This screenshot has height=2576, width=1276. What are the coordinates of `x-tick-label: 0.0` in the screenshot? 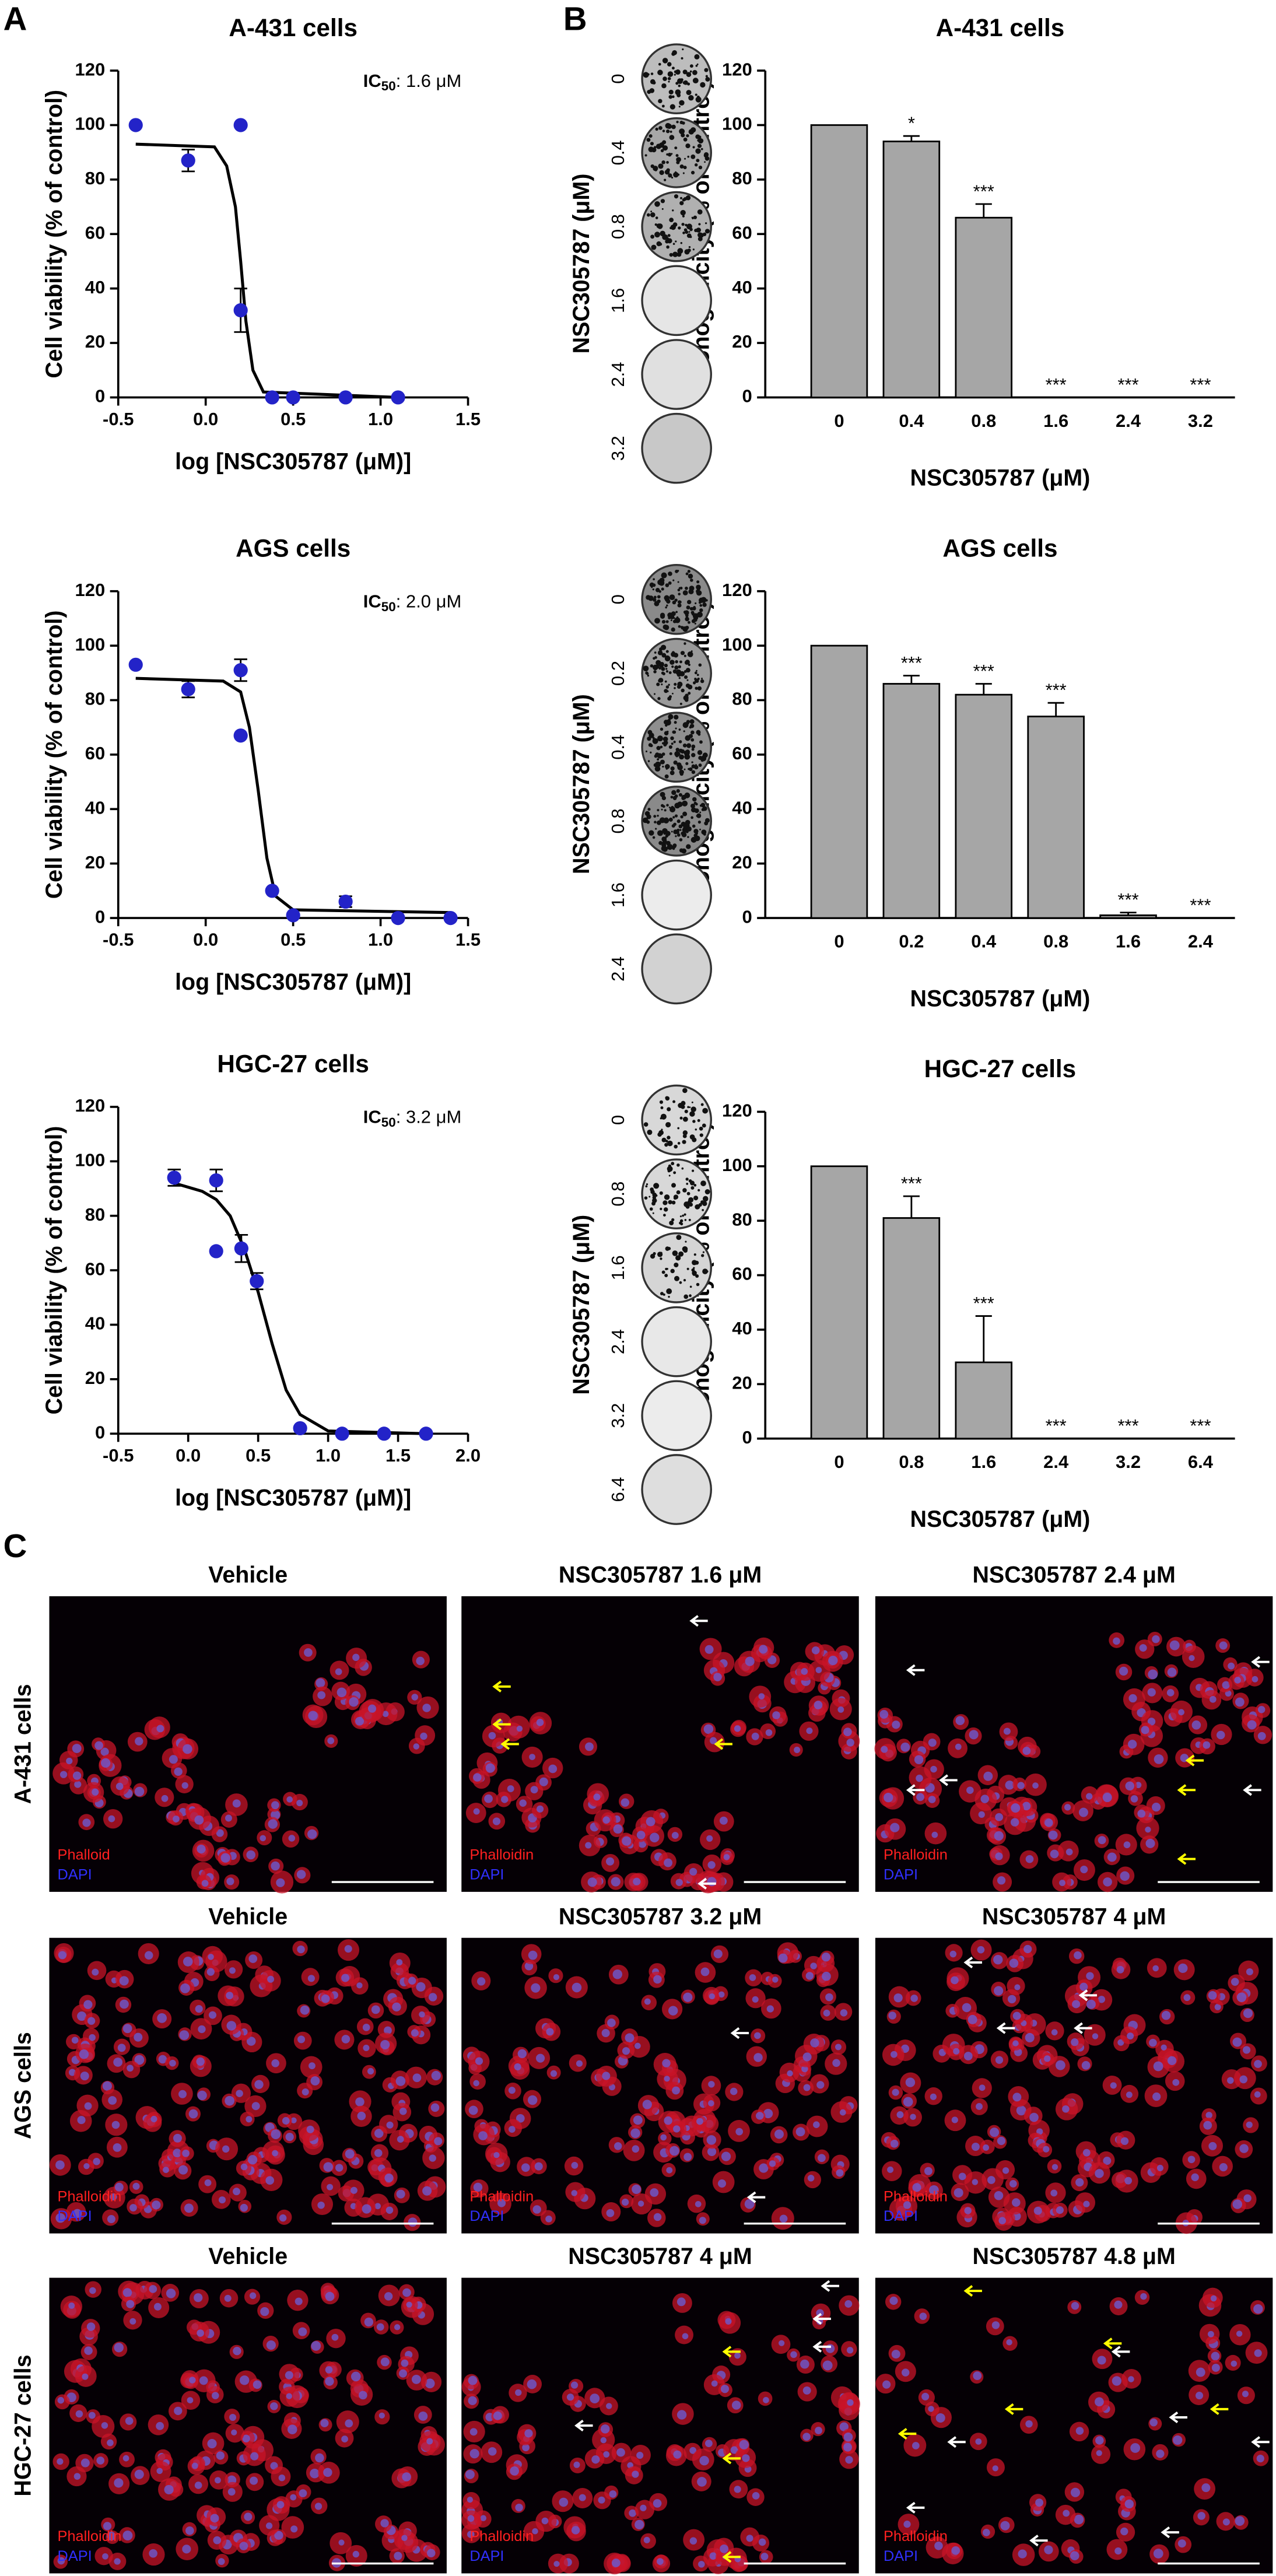 It's located at (188, 1455).